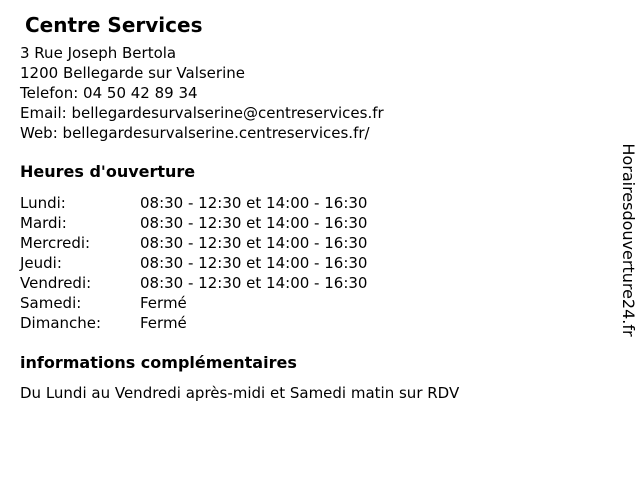 The height and width of the screenshot is (480, 640). I want to click on additional-info-heading: informations complémentaires, so click(158, 362).